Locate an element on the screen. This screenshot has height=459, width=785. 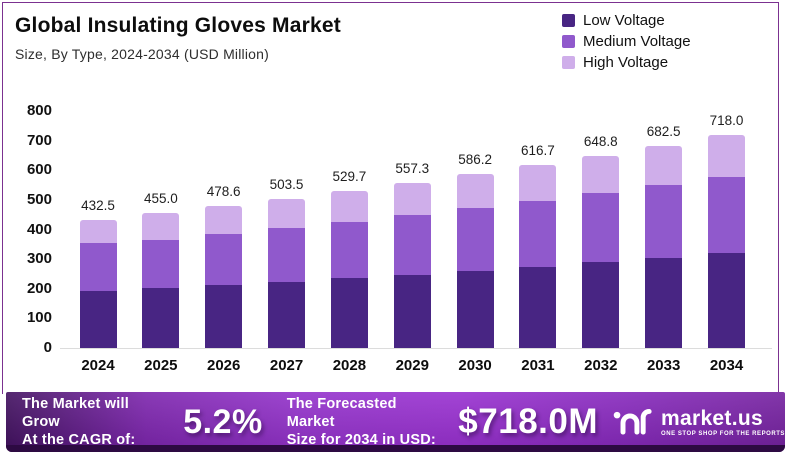
market-us-logo-icon is located at coordinates (632, 421).